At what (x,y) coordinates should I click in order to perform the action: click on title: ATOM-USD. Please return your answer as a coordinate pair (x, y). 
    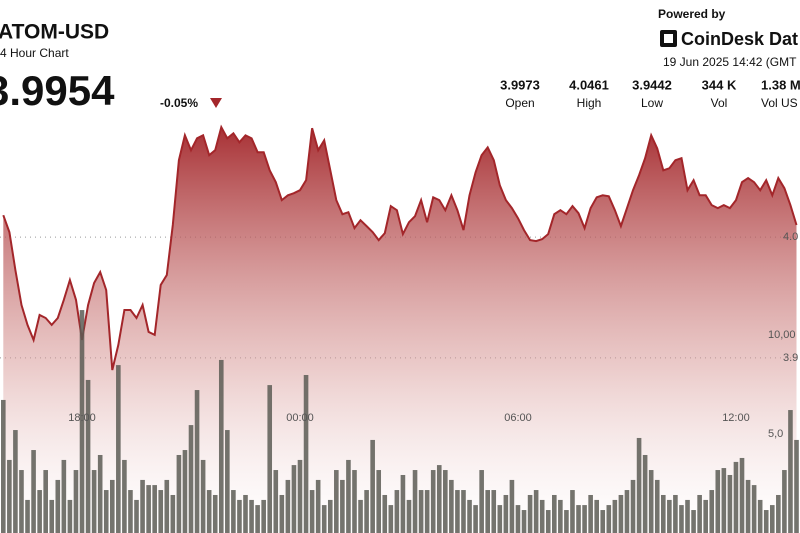
    Looking at the image, I should click on (54, 32).